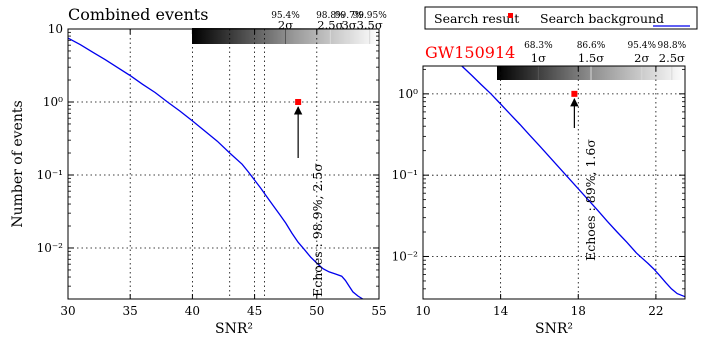 The width and height of the screenshot is (702, 343). What do you see at coordinates (538, 58) in the screenshot?
I see `sigma-level-label: 1σ` at bounding box center [538, 58].